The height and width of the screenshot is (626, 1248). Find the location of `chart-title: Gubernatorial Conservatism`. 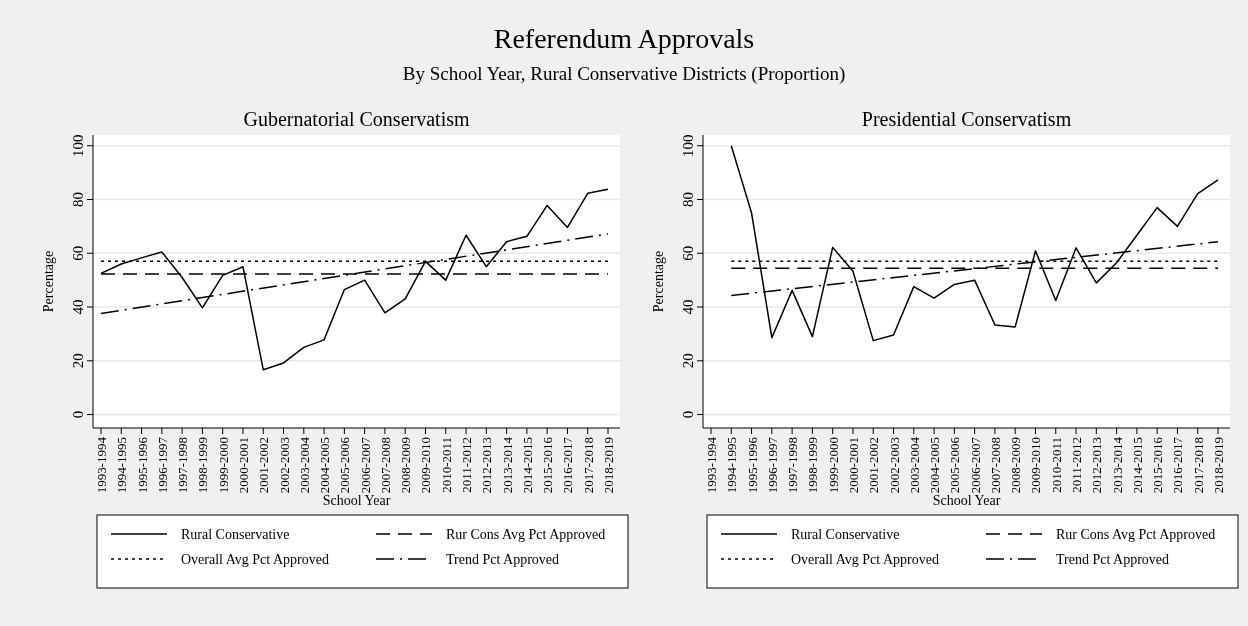

chart-title: Gubernatorial Conservatism is located at coordinates (356, 119).